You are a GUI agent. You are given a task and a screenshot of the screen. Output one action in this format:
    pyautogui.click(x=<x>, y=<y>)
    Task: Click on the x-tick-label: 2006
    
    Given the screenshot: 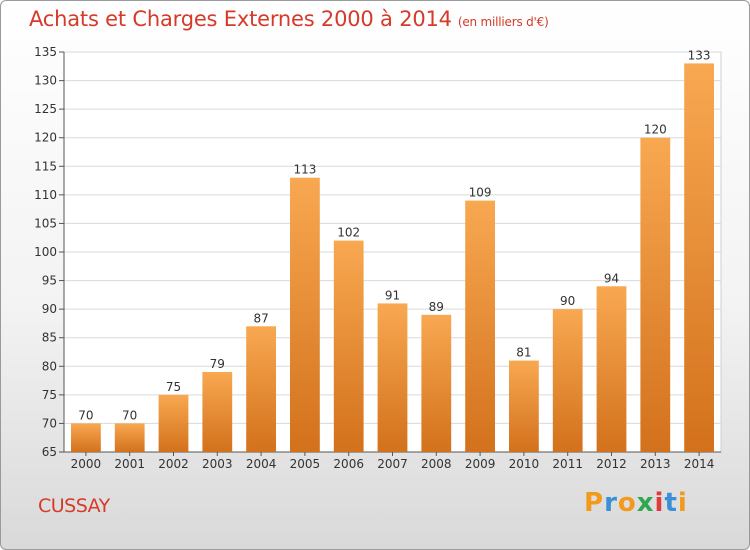 What is the action you would take?
    pyautogui.click(x=348, y=464)
    